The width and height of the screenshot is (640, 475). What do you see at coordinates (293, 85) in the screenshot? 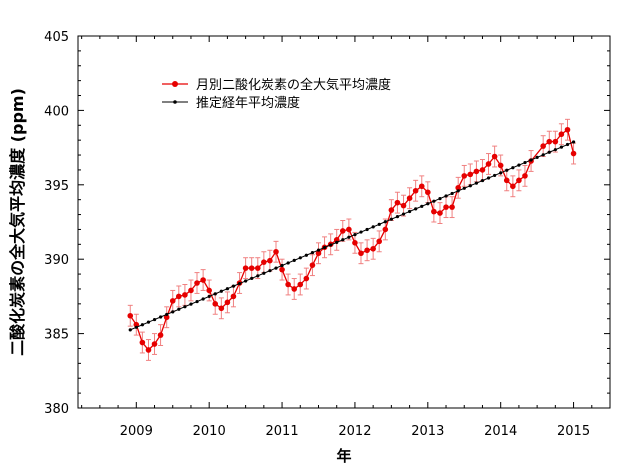
I see `legend-label-monthly: 月別二酸化炭素の全大気平均濃度` at bounding box center [293, 85].